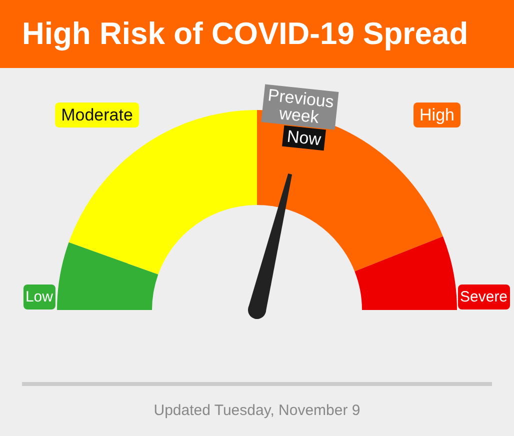 The height and width of the screenshot is (436, 514). What do you see at coordinates (437, 115) in the screenshot?
I see `slice-label: High` at bounding box center [437, 115].